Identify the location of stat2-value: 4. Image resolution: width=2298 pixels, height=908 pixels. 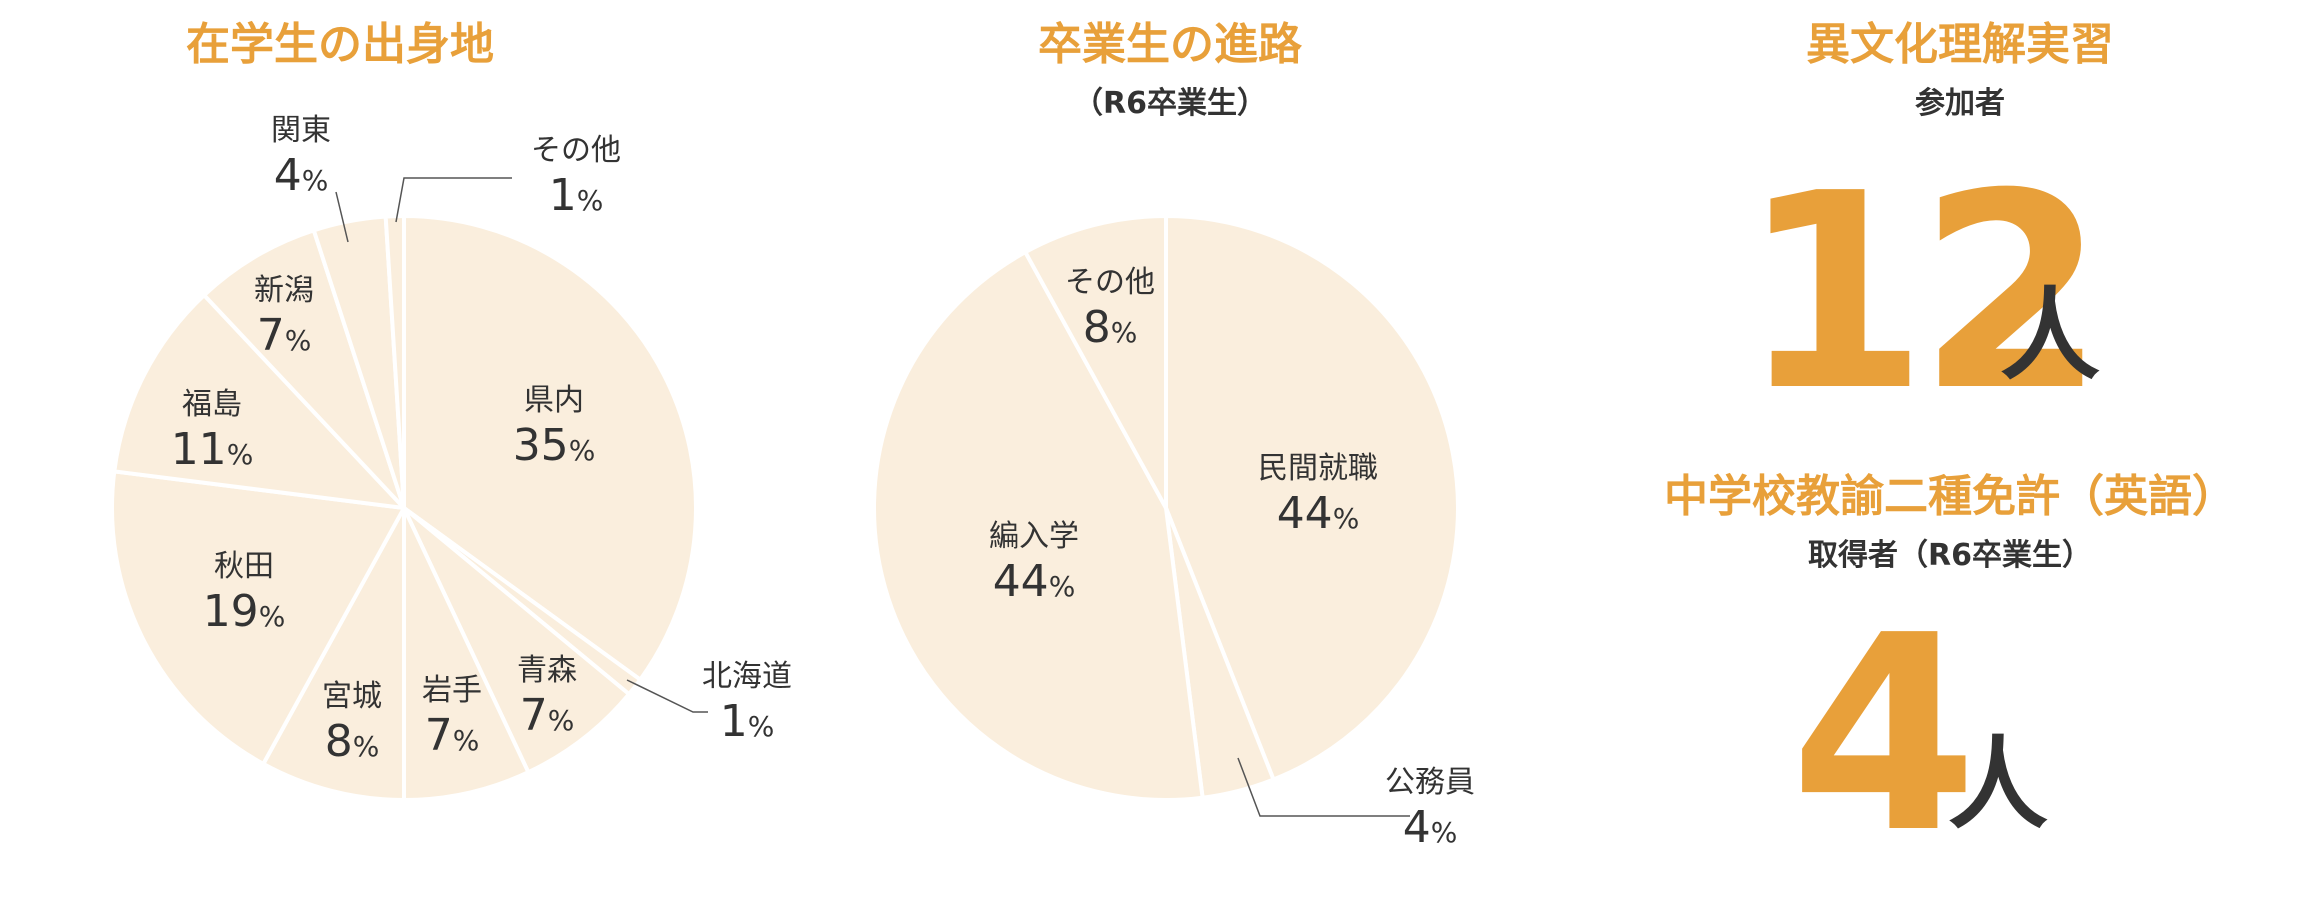
(1884, 734).